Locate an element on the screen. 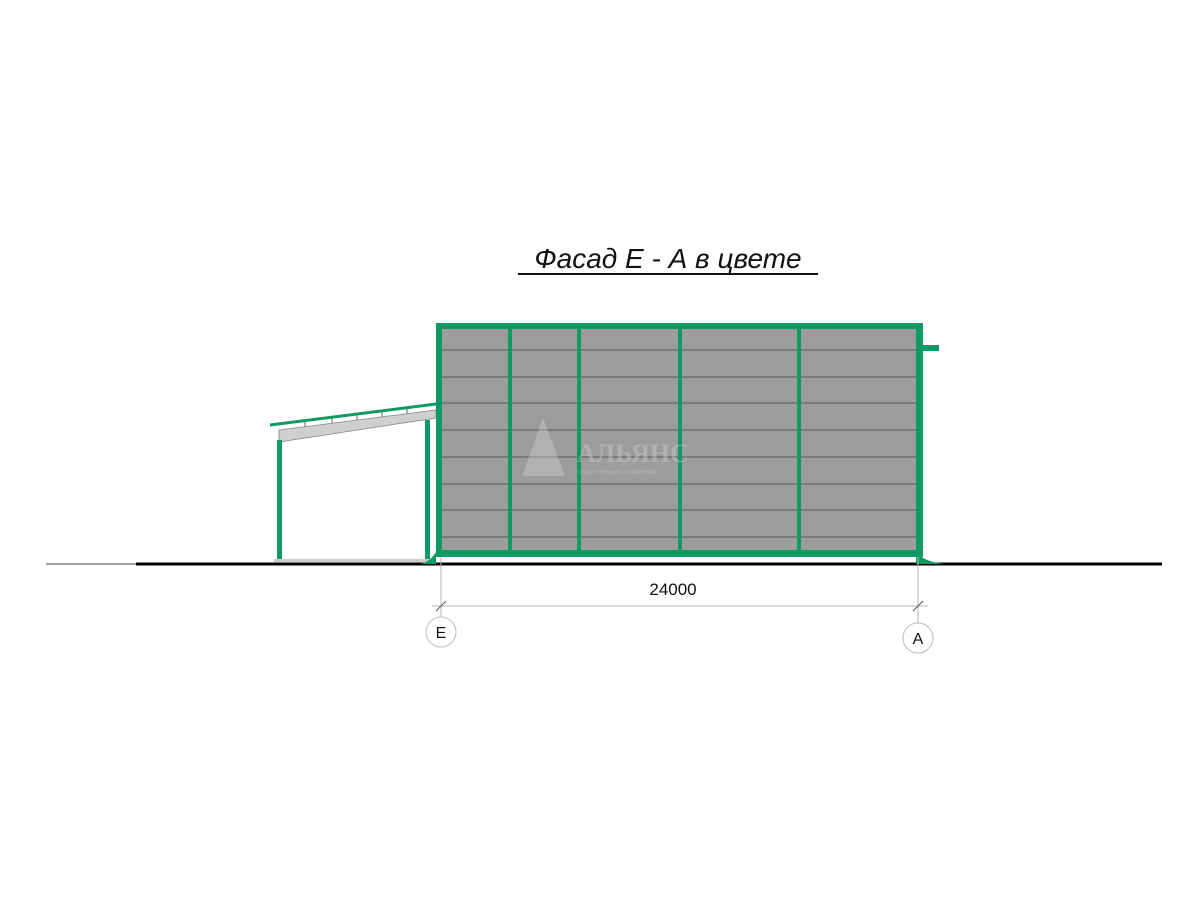 The image size is (1200, 900). frame-right is located at coordinates (919, 440).